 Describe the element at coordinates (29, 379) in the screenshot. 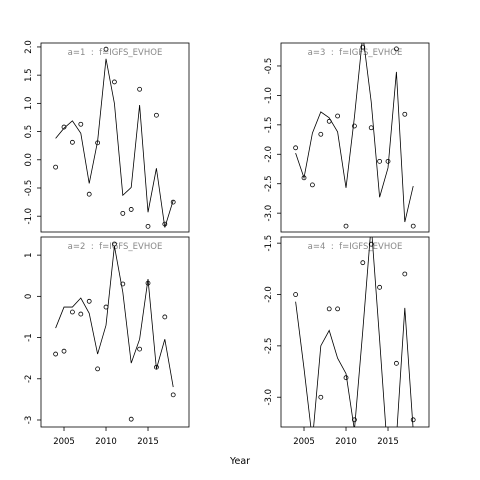

I see `y-tick-label: -2` at that location.